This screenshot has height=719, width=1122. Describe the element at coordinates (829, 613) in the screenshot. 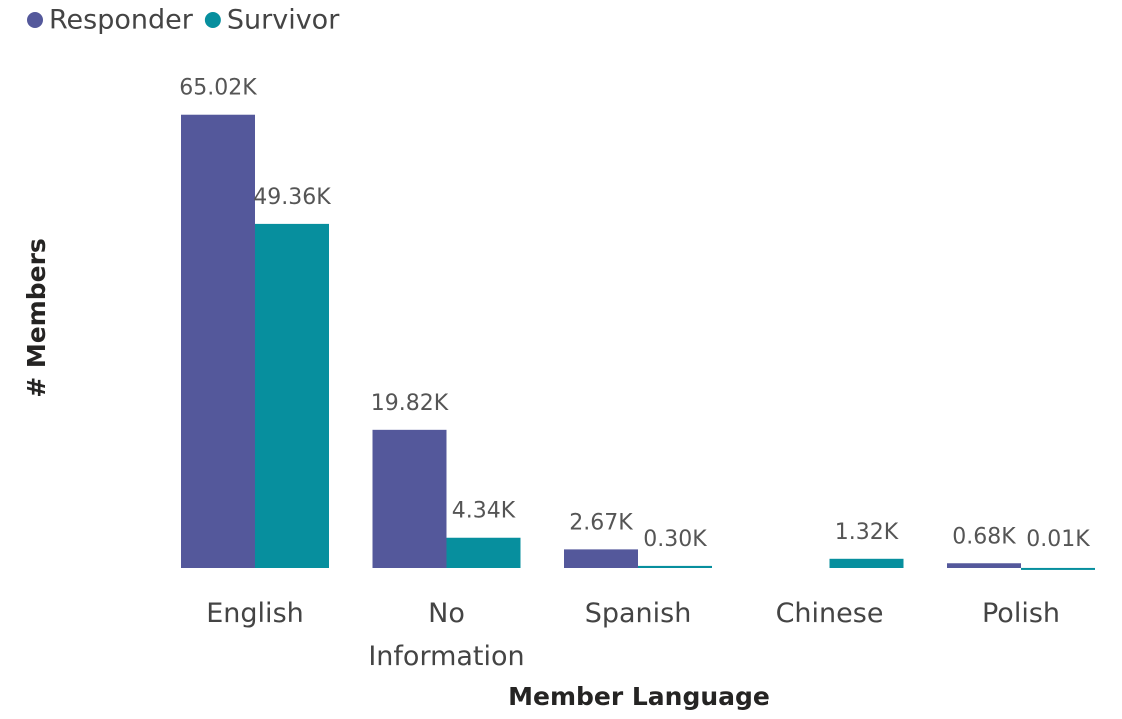

I see `x-tick-label: Chinese` at that location.